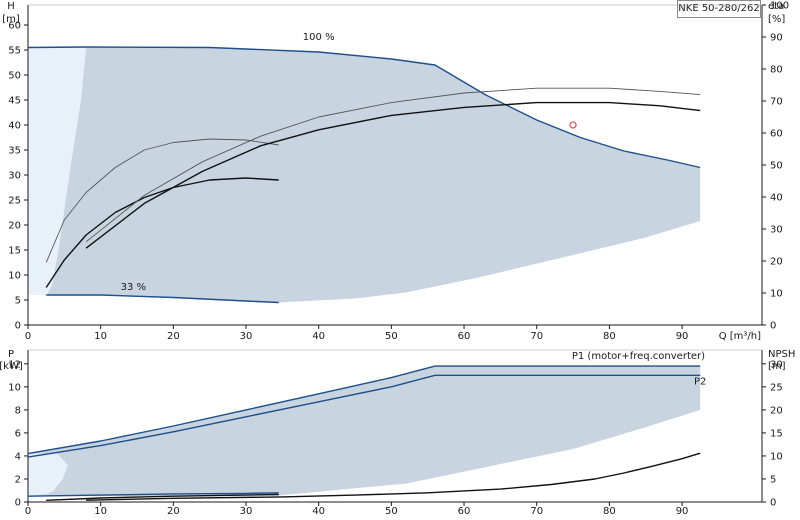 The image size is (800, 520). What do you see at coordinates (14, 126) in the screenshot?
I see `left-tick-label: 40` at bounding box center [14, 126].